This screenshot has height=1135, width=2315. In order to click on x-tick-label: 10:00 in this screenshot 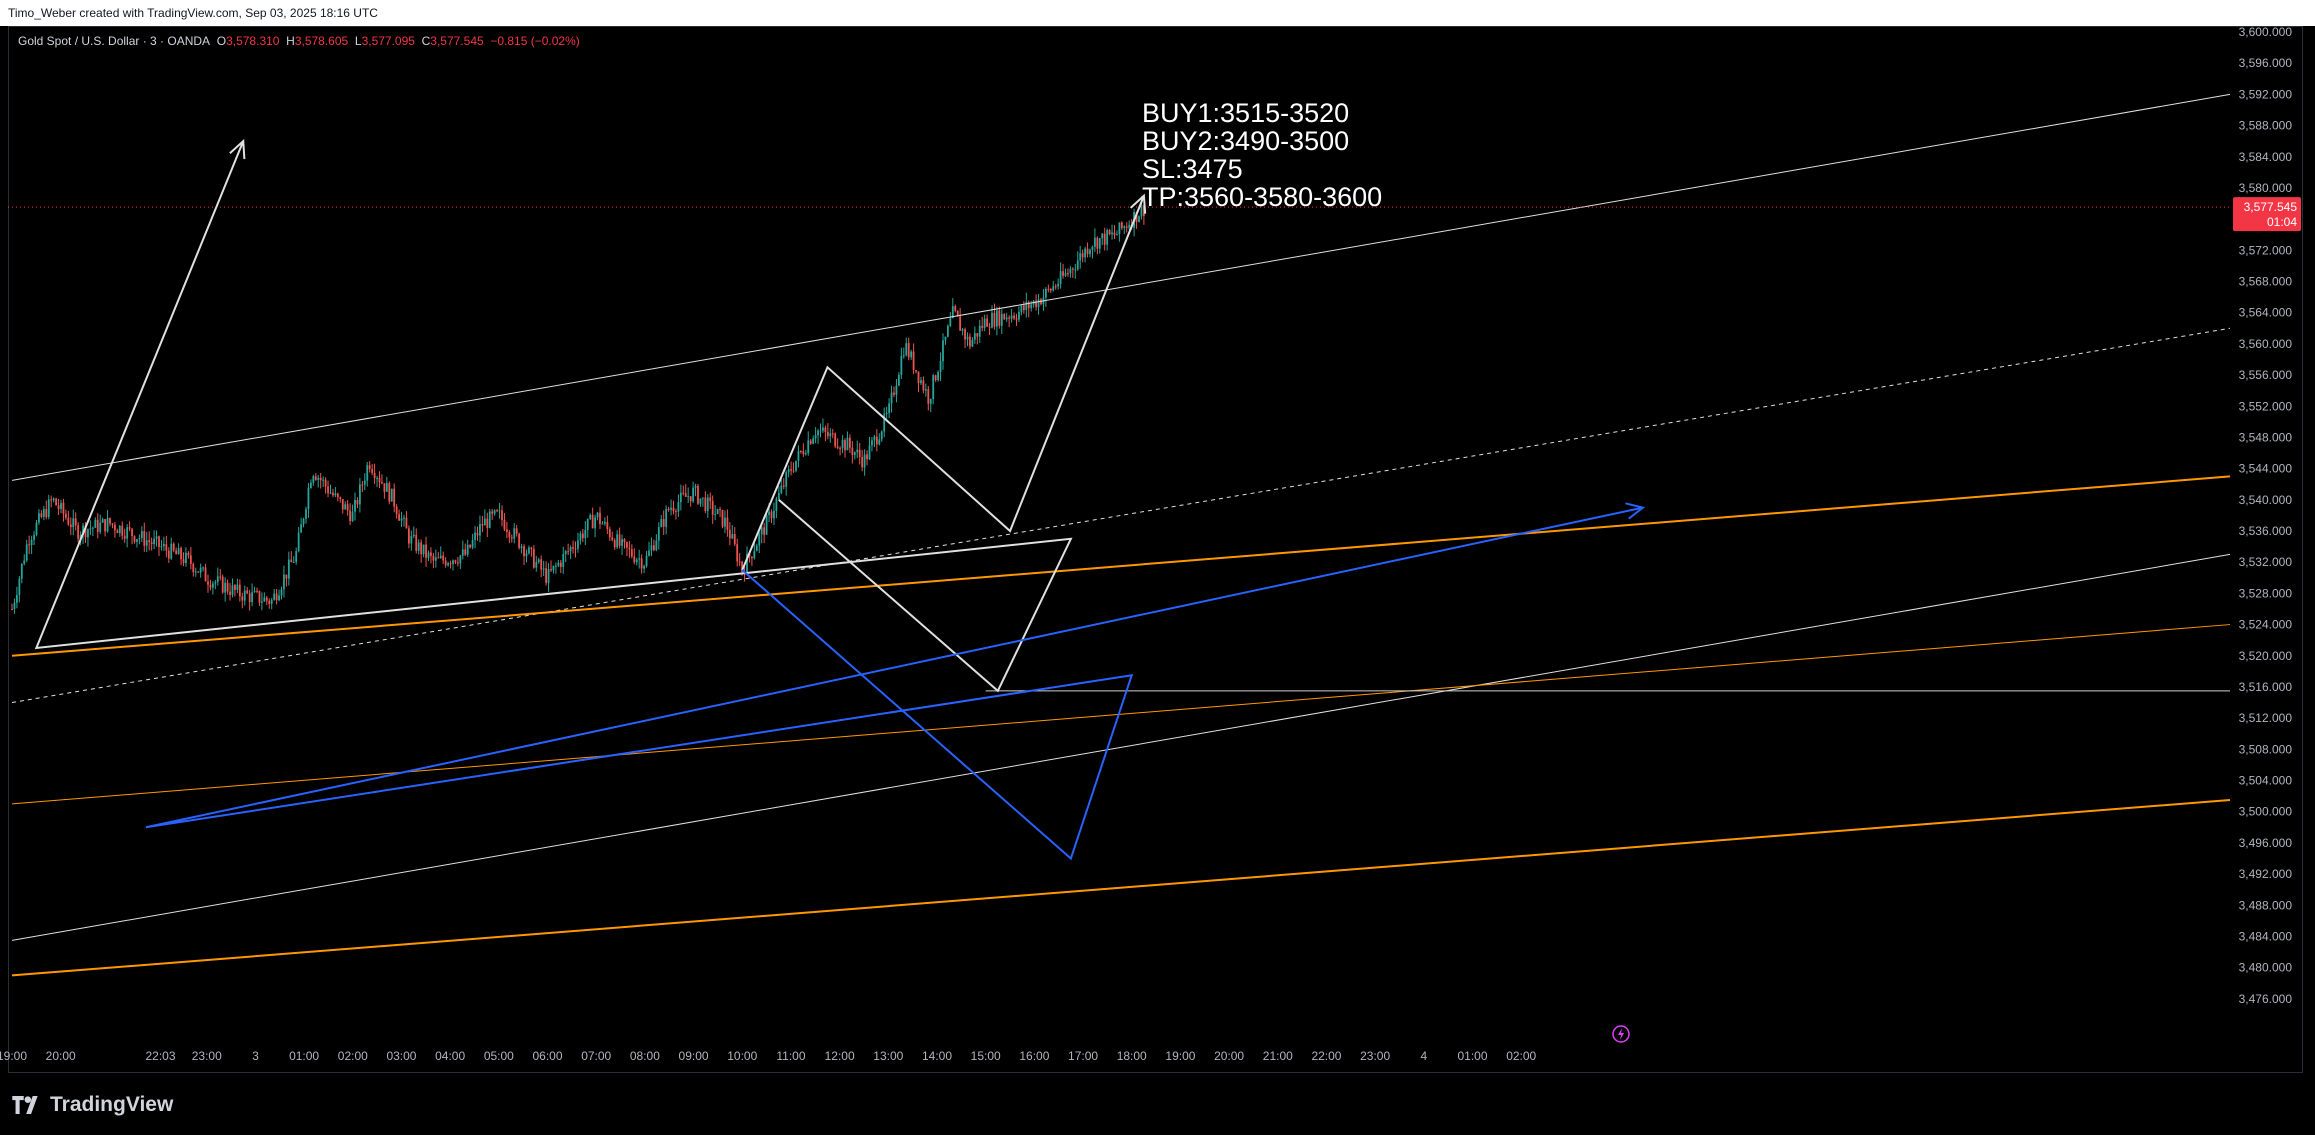, I will do `click(742, 1056)`.